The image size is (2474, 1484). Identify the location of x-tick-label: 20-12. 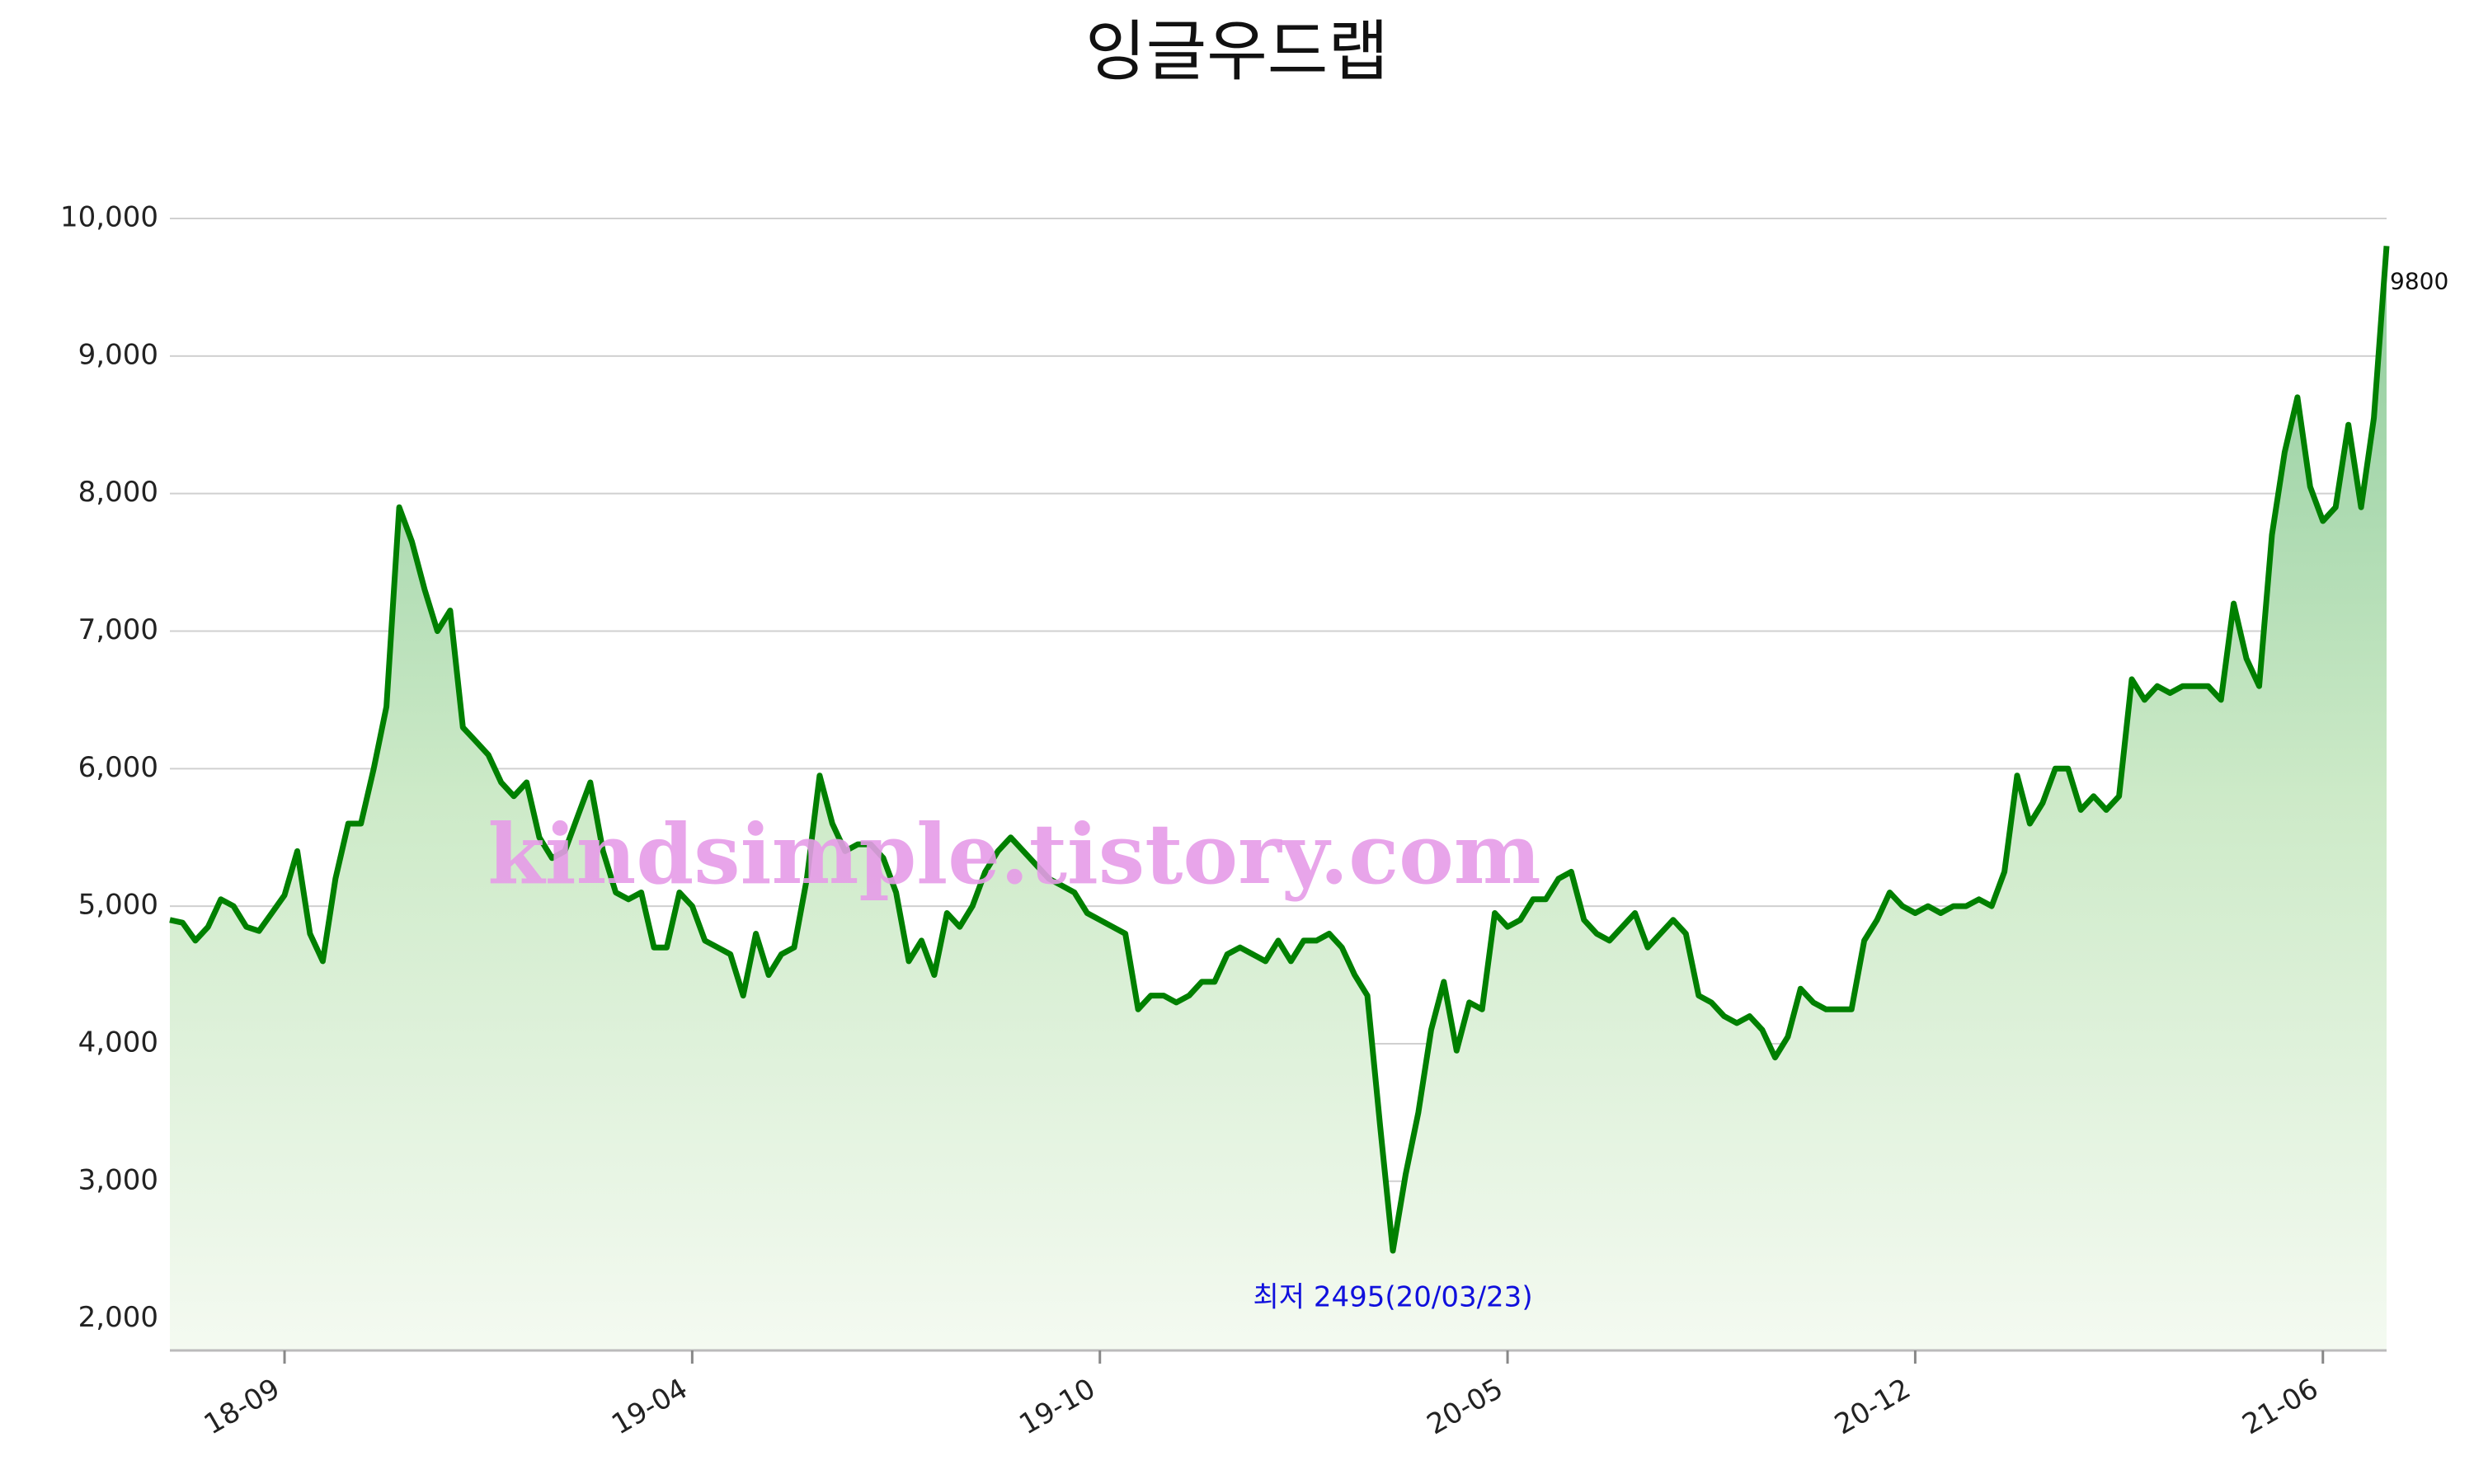
(1873, 1406).